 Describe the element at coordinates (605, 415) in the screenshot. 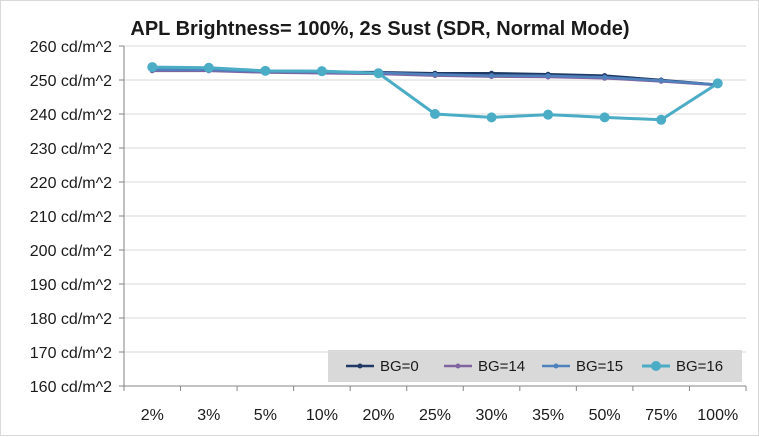

I see `x-tick-label: 50%` at that location.